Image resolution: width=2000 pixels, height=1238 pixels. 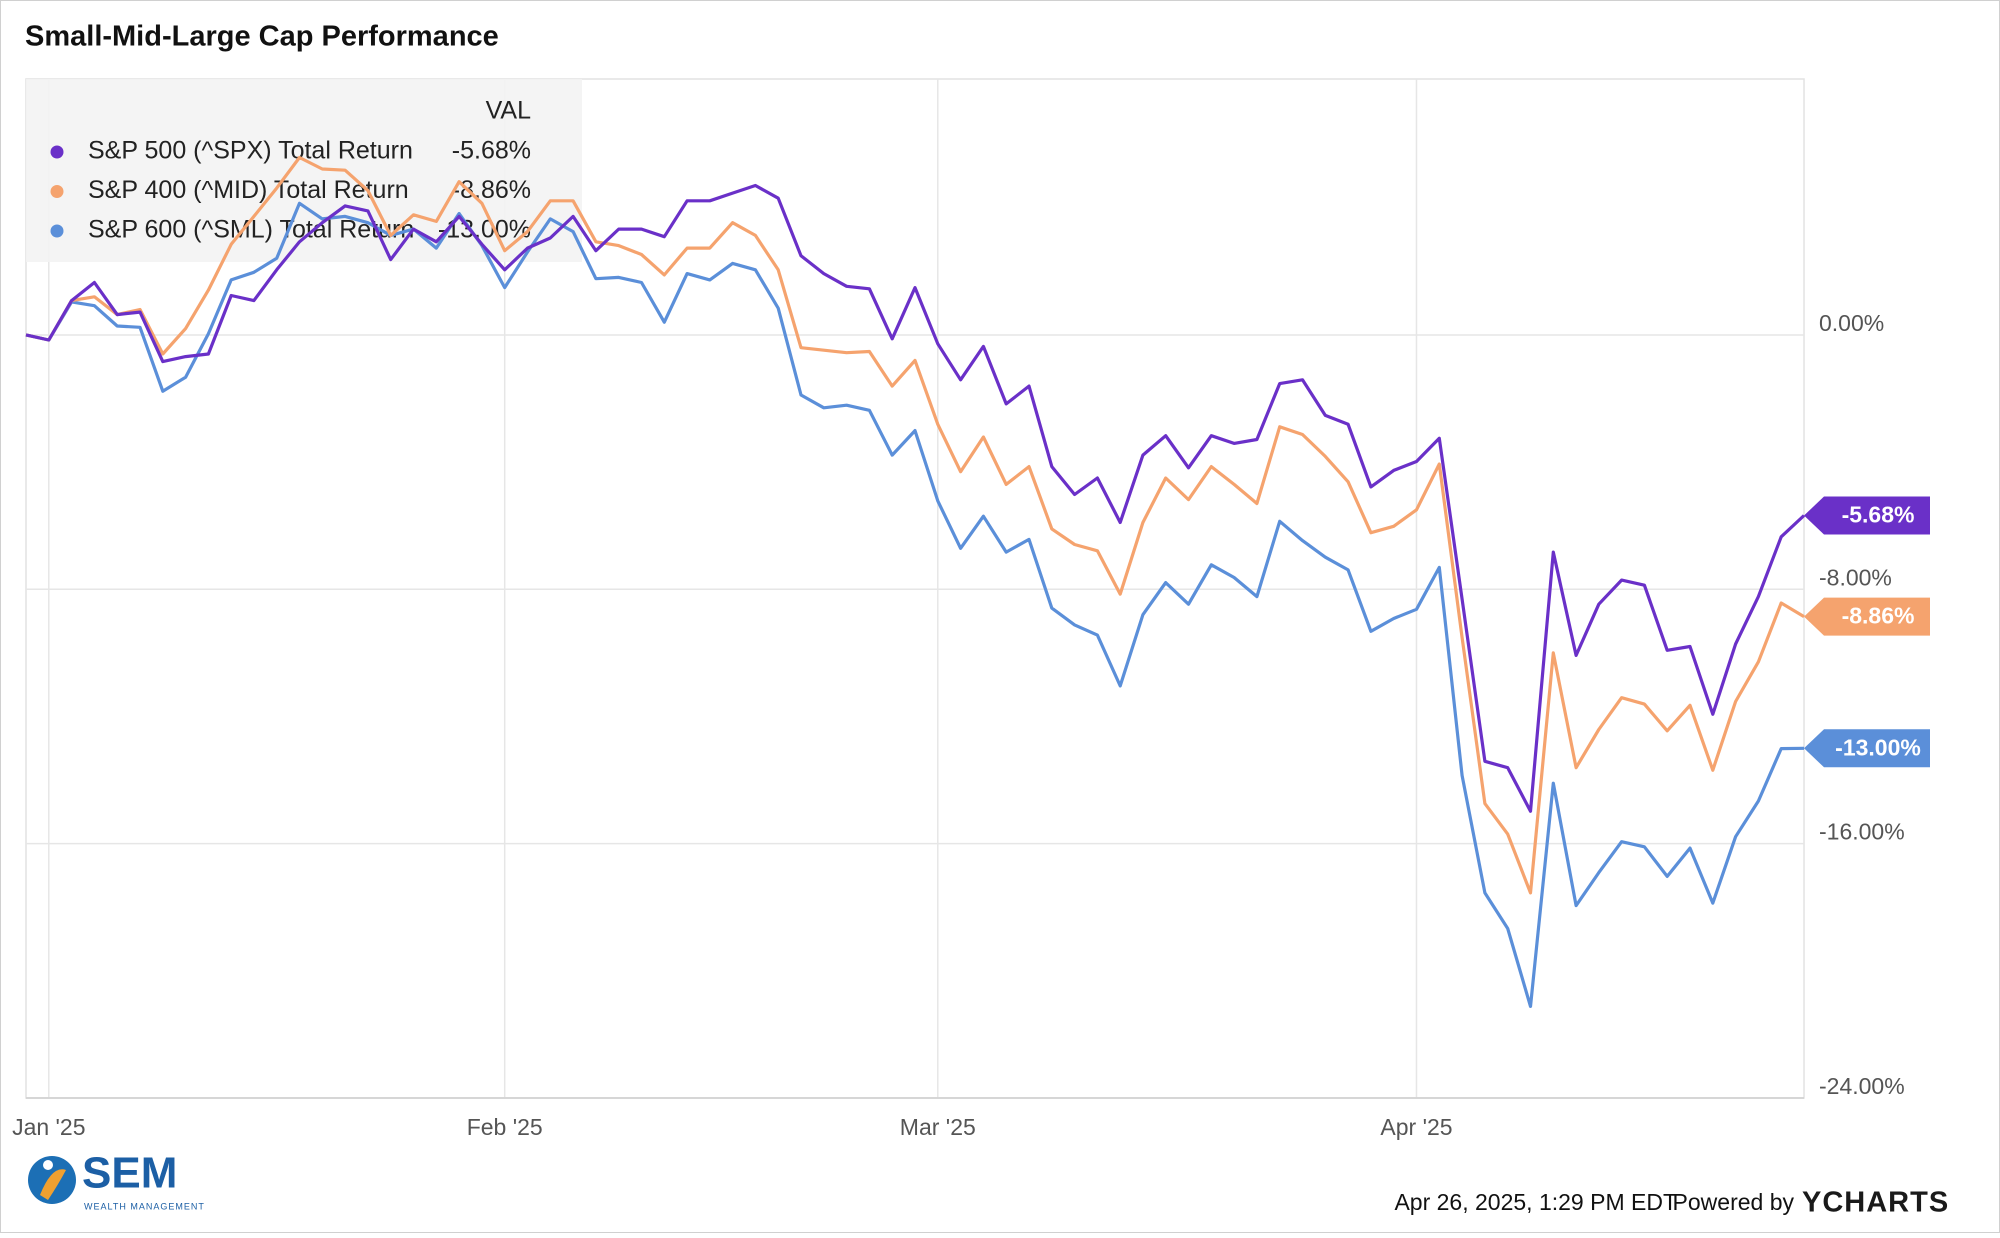 What do you see at coordinates (1878, 515) in the screenshot?
I see `end-flag-label: -5.68%` at bounding box center [1878, 515].